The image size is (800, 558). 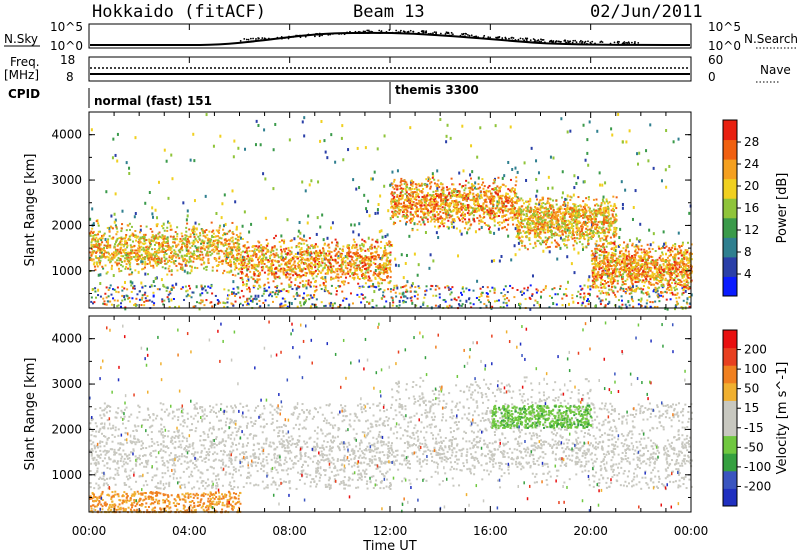 I want to click on freq-unit-label: [MHz], so click(x=21, y=75).